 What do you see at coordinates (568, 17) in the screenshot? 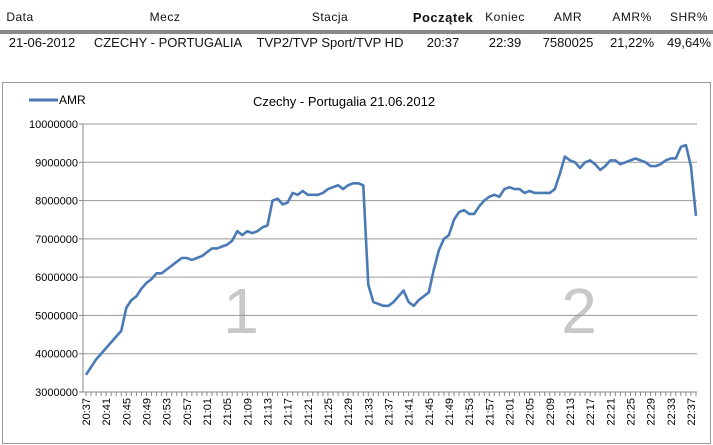
I see `header-amr: AMR` at bounding box center [568, 17].